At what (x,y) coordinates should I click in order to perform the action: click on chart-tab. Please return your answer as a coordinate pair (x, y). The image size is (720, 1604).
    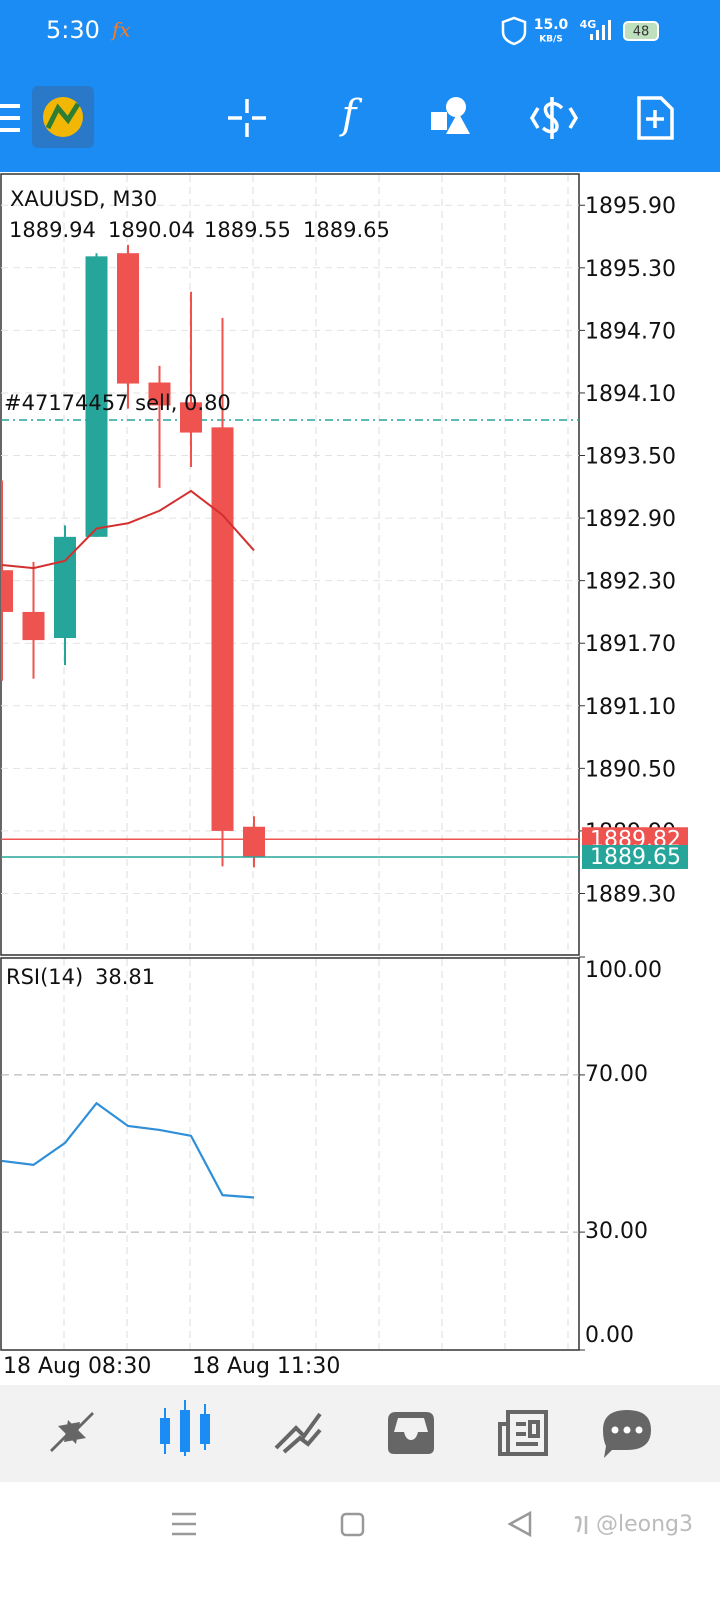
    Looking at the image, I should click on (185, 1428).